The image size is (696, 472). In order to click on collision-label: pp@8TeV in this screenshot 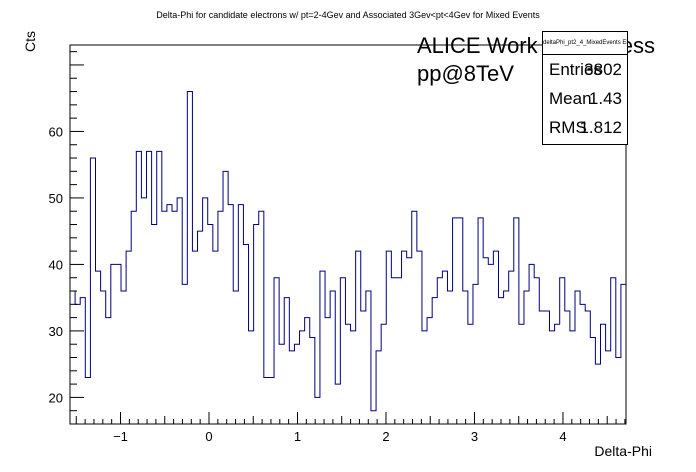, I will do `click(465, 73)`.